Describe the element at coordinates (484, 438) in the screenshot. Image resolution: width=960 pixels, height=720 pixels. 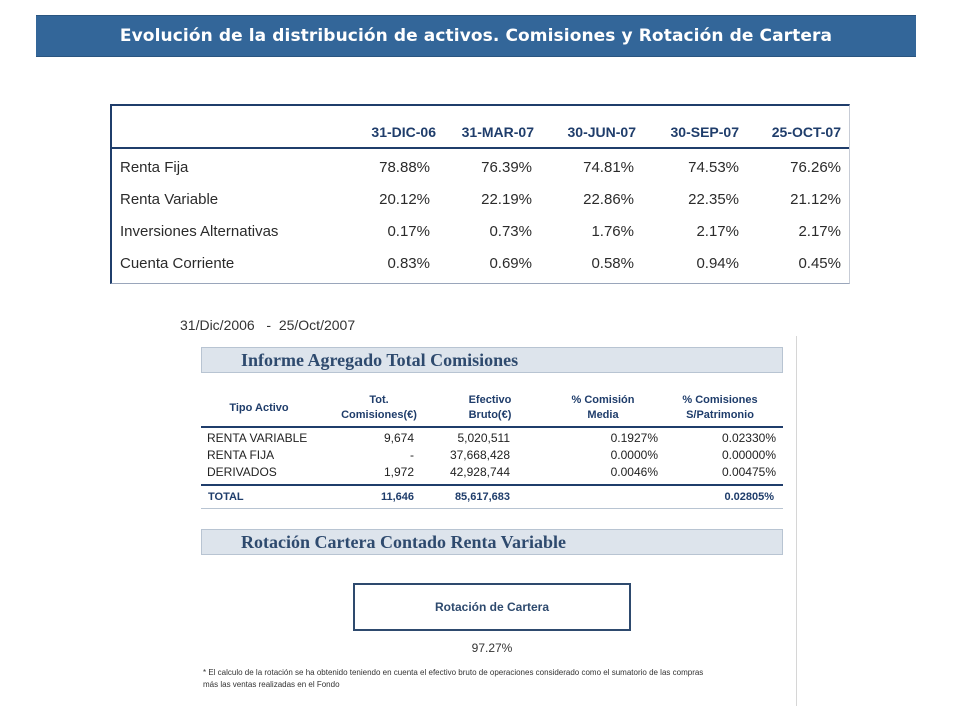
I see `fee-gross-amount: 5,020,511` at that location.